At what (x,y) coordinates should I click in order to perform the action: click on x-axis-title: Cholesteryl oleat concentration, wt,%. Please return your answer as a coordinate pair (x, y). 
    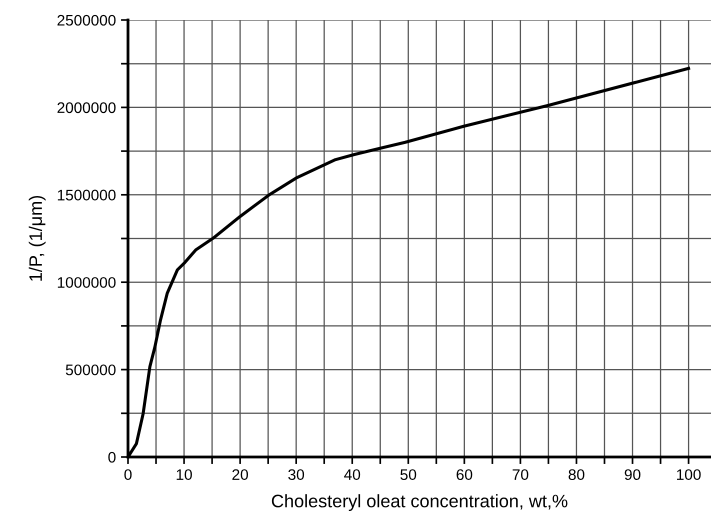
    Looking at the image, I should click on (420, 502).